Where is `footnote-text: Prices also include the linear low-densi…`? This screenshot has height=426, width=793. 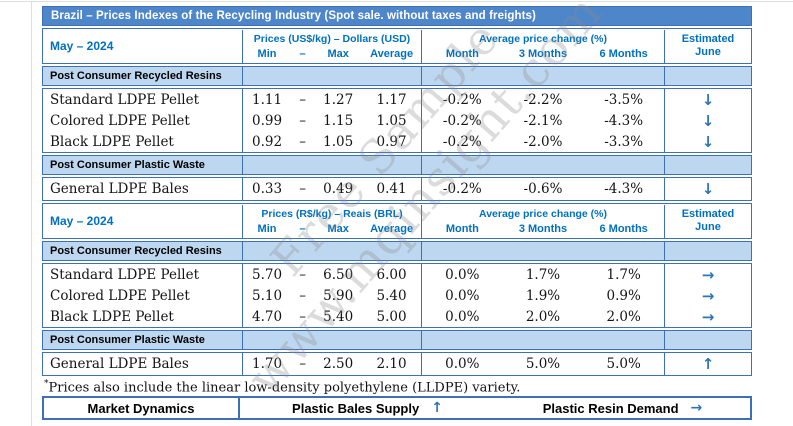
footnote-text: Prices also include the linear low-densi… is located at coordinates (284, 388).